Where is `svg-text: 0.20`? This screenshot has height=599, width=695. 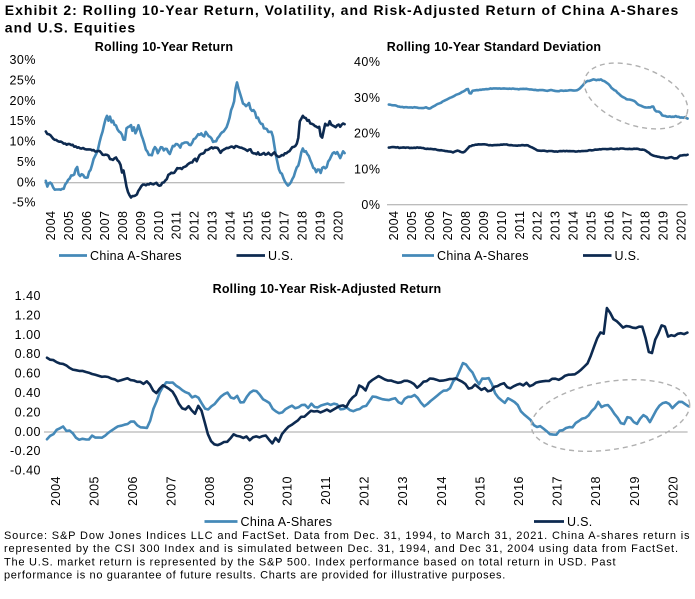
svg-text: 0.20 is located at coordinates (28, 412).